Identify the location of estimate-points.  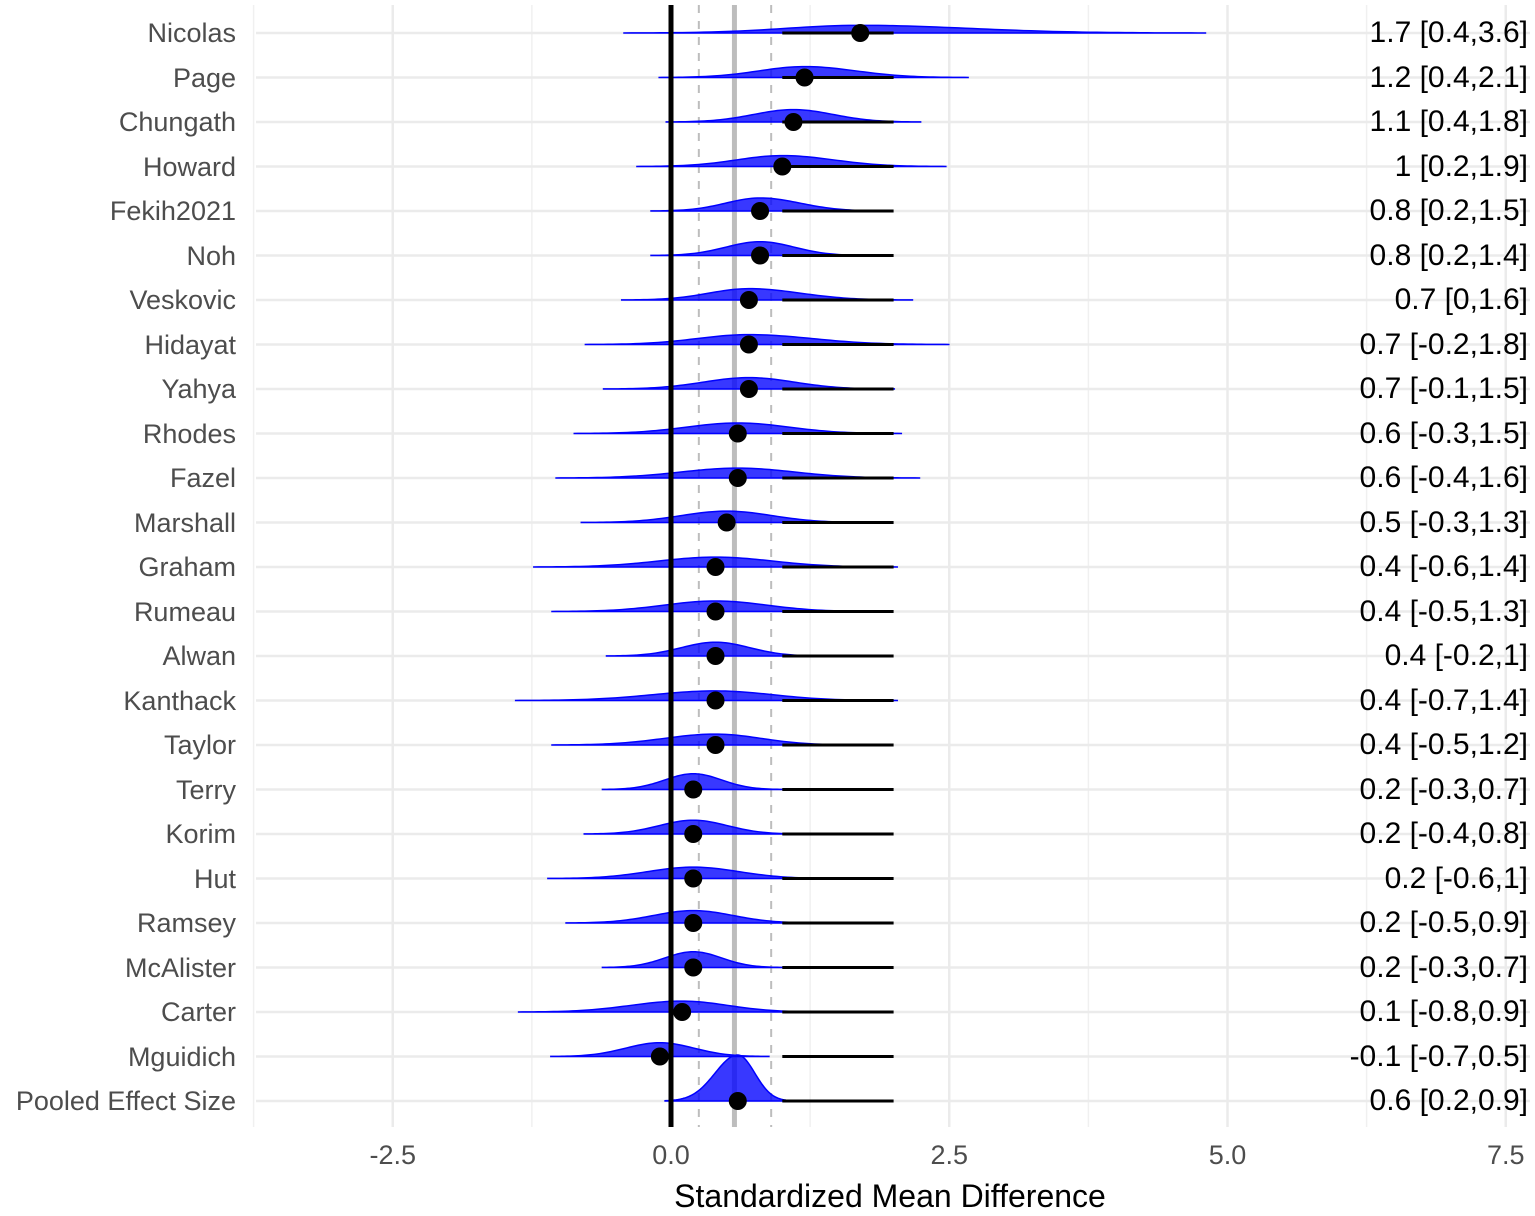
(760, 567).